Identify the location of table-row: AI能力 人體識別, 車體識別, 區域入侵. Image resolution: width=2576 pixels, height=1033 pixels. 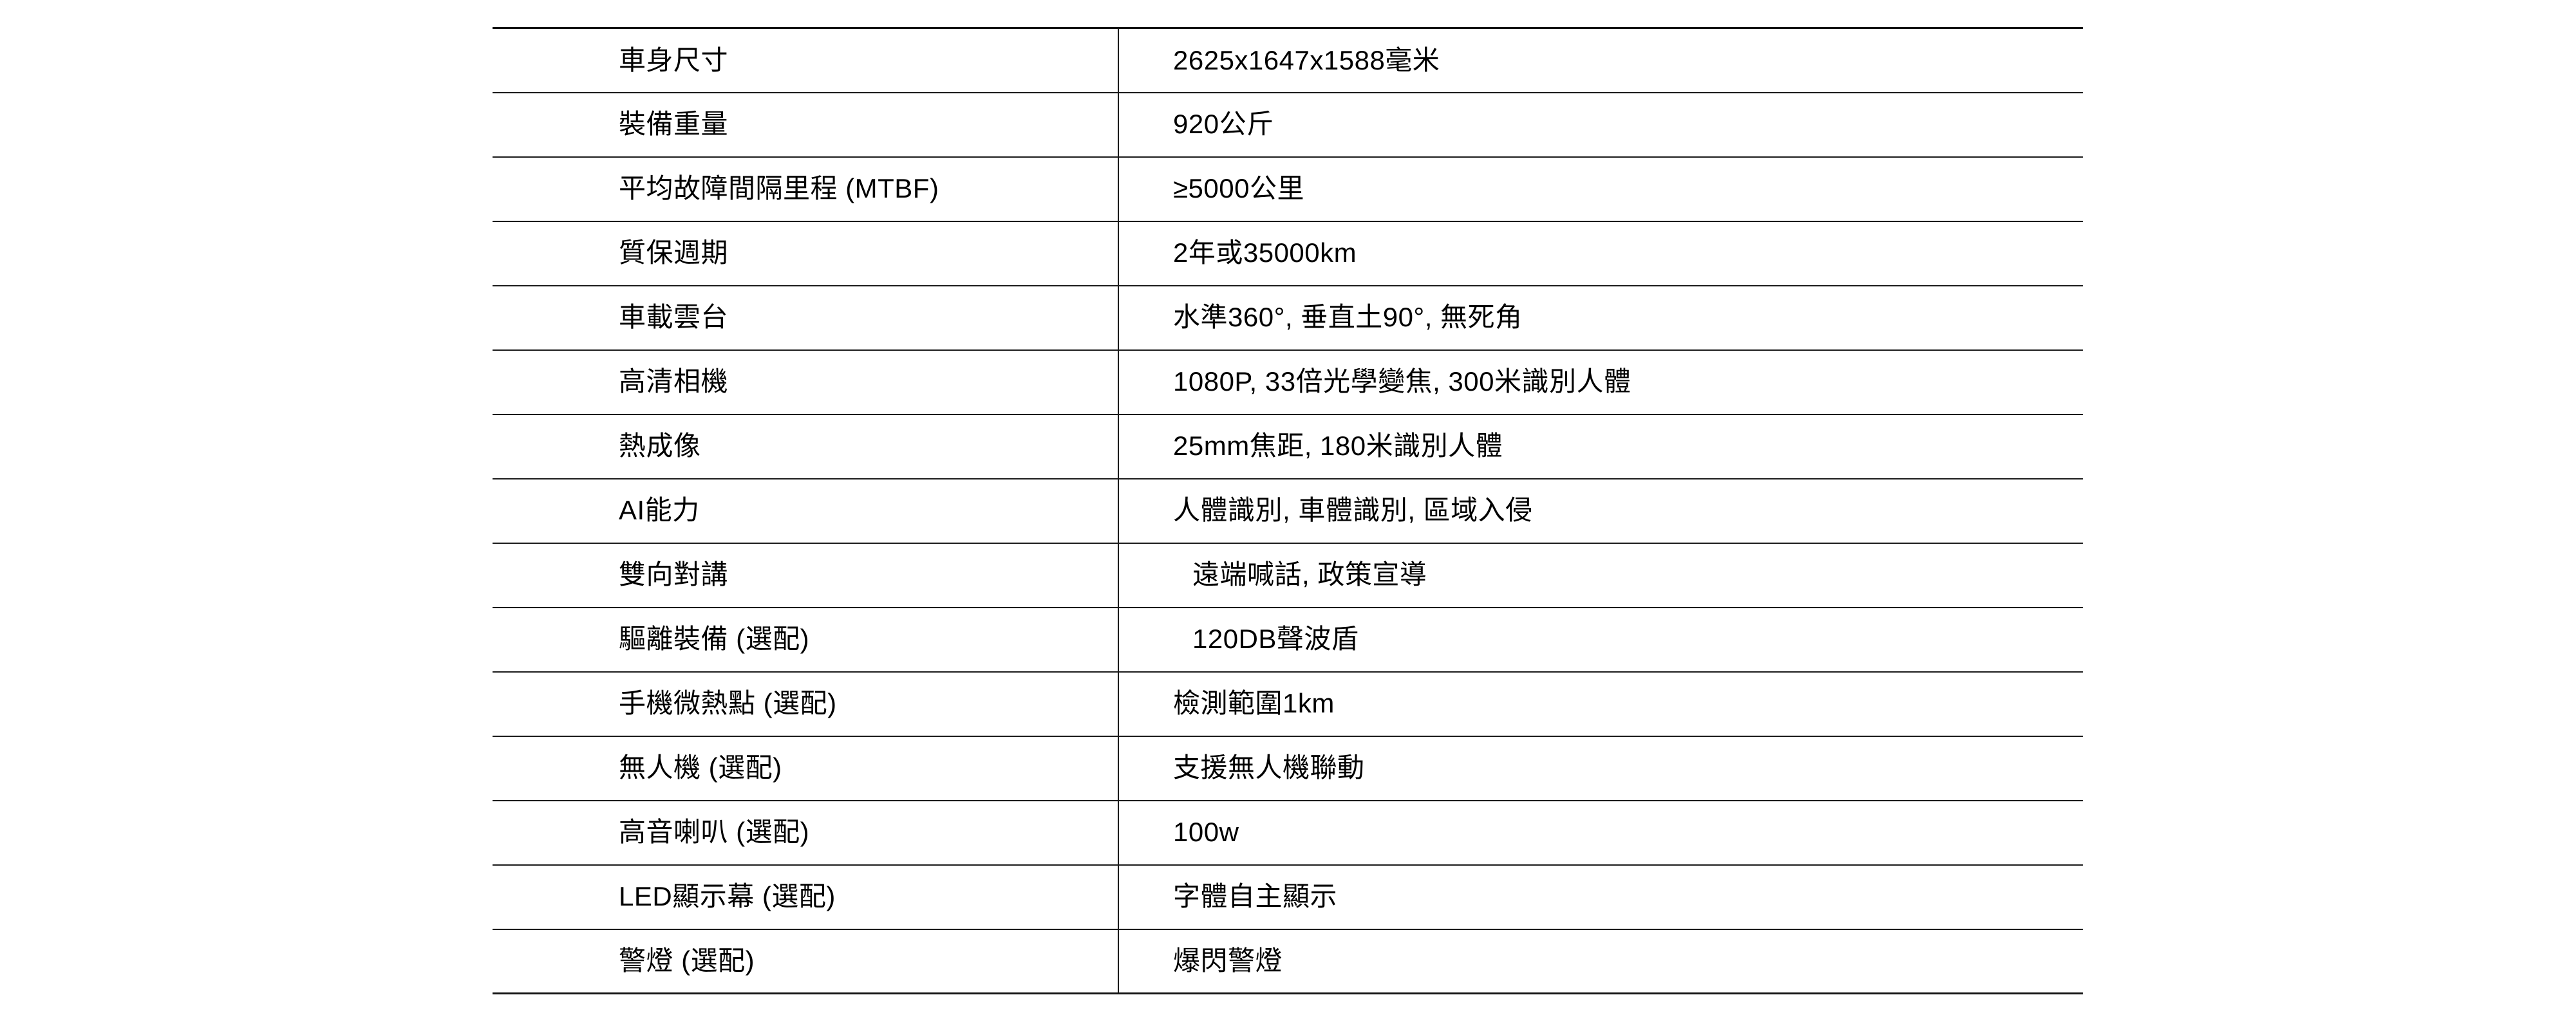
(1288, 511).